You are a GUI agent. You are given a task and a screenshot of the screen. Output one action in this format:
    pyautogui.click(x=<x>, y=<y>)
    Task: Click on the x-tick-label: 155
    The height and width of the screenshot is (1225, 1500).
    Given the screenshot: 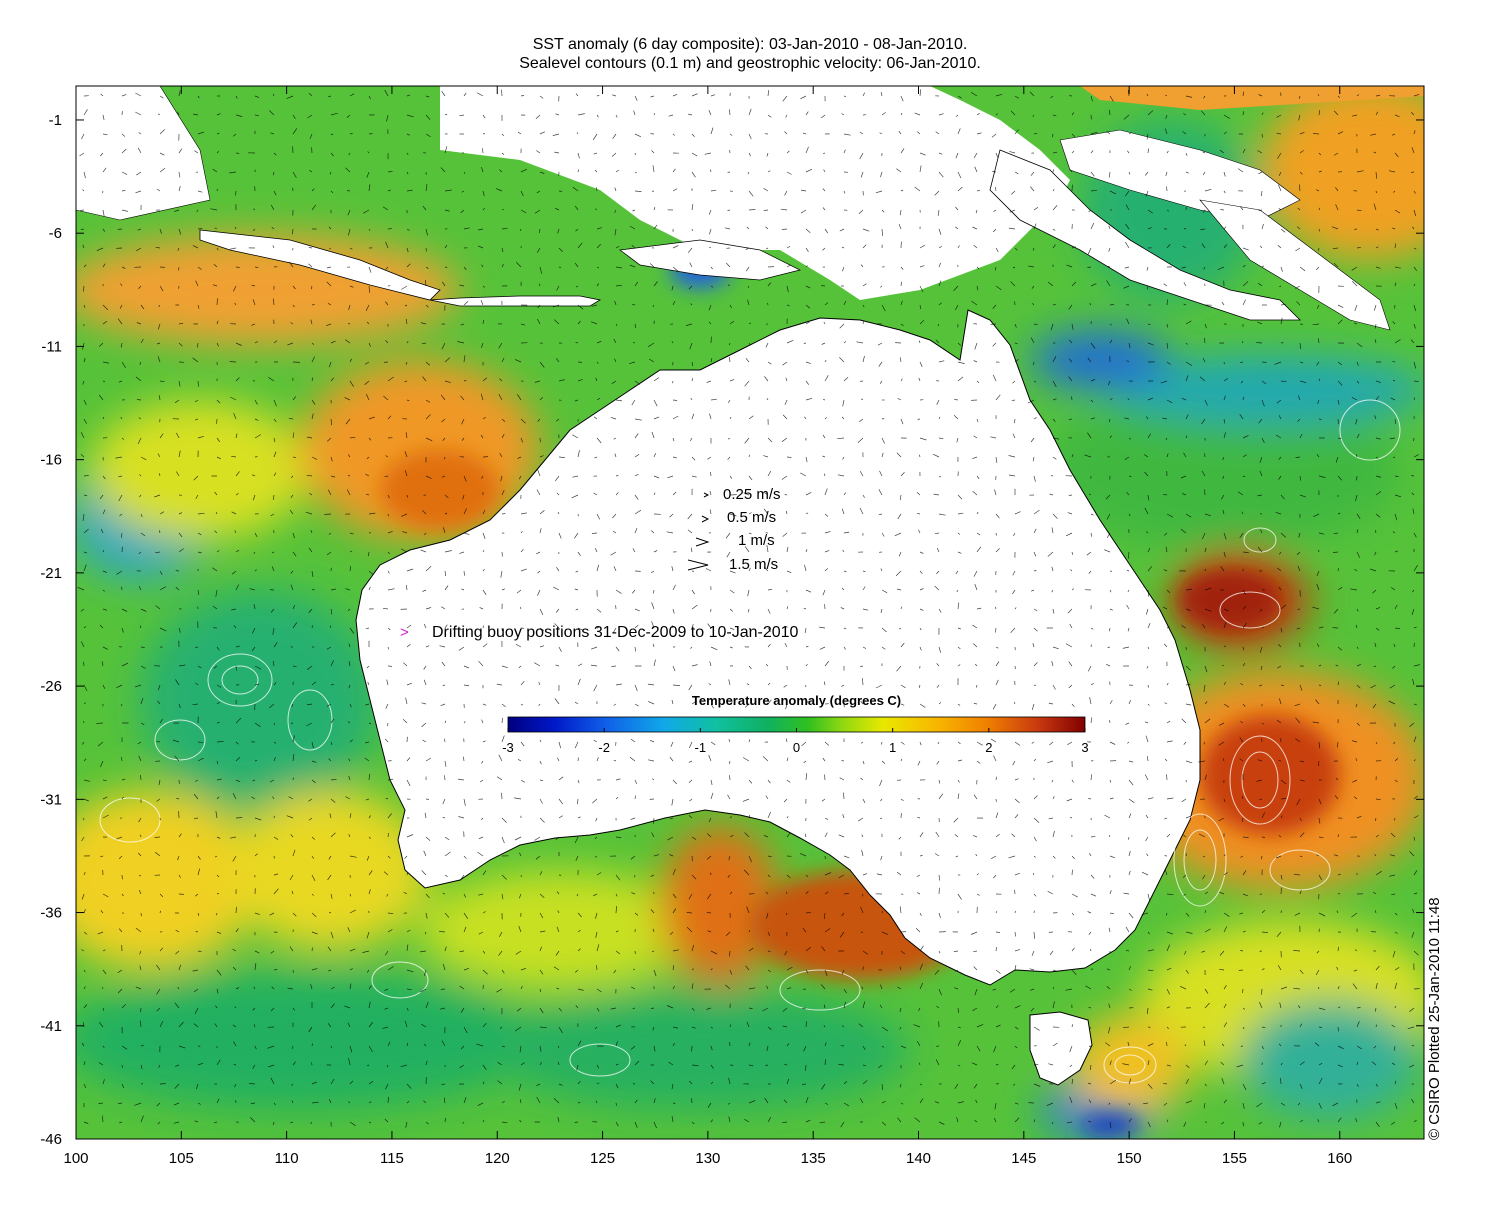 What is the action you would take?
    pyautogui.click(x=1234, y=1158)
    